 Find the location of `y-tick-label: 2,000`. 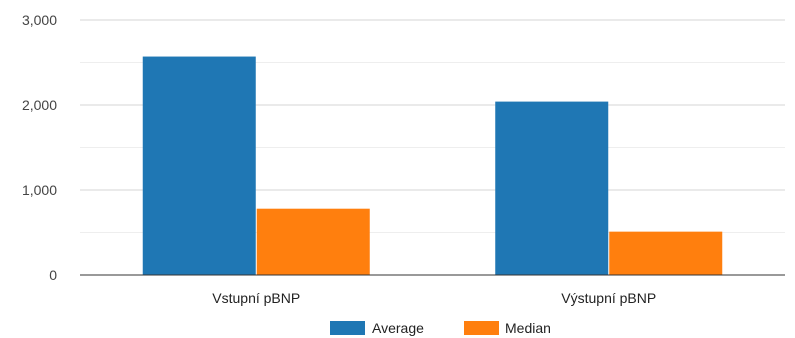

y-tick-label: 2,000 is located at coordinates (39, 105).